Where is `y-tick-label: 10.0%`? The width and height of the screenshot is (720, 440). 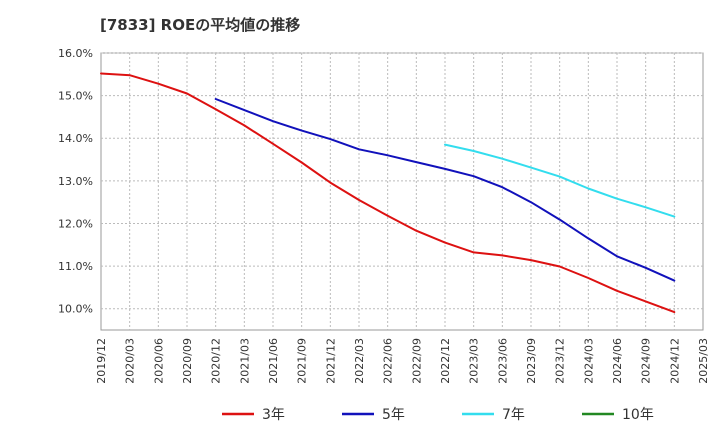 y-tick-label: 10.0% is located at coordinates (75, 309).